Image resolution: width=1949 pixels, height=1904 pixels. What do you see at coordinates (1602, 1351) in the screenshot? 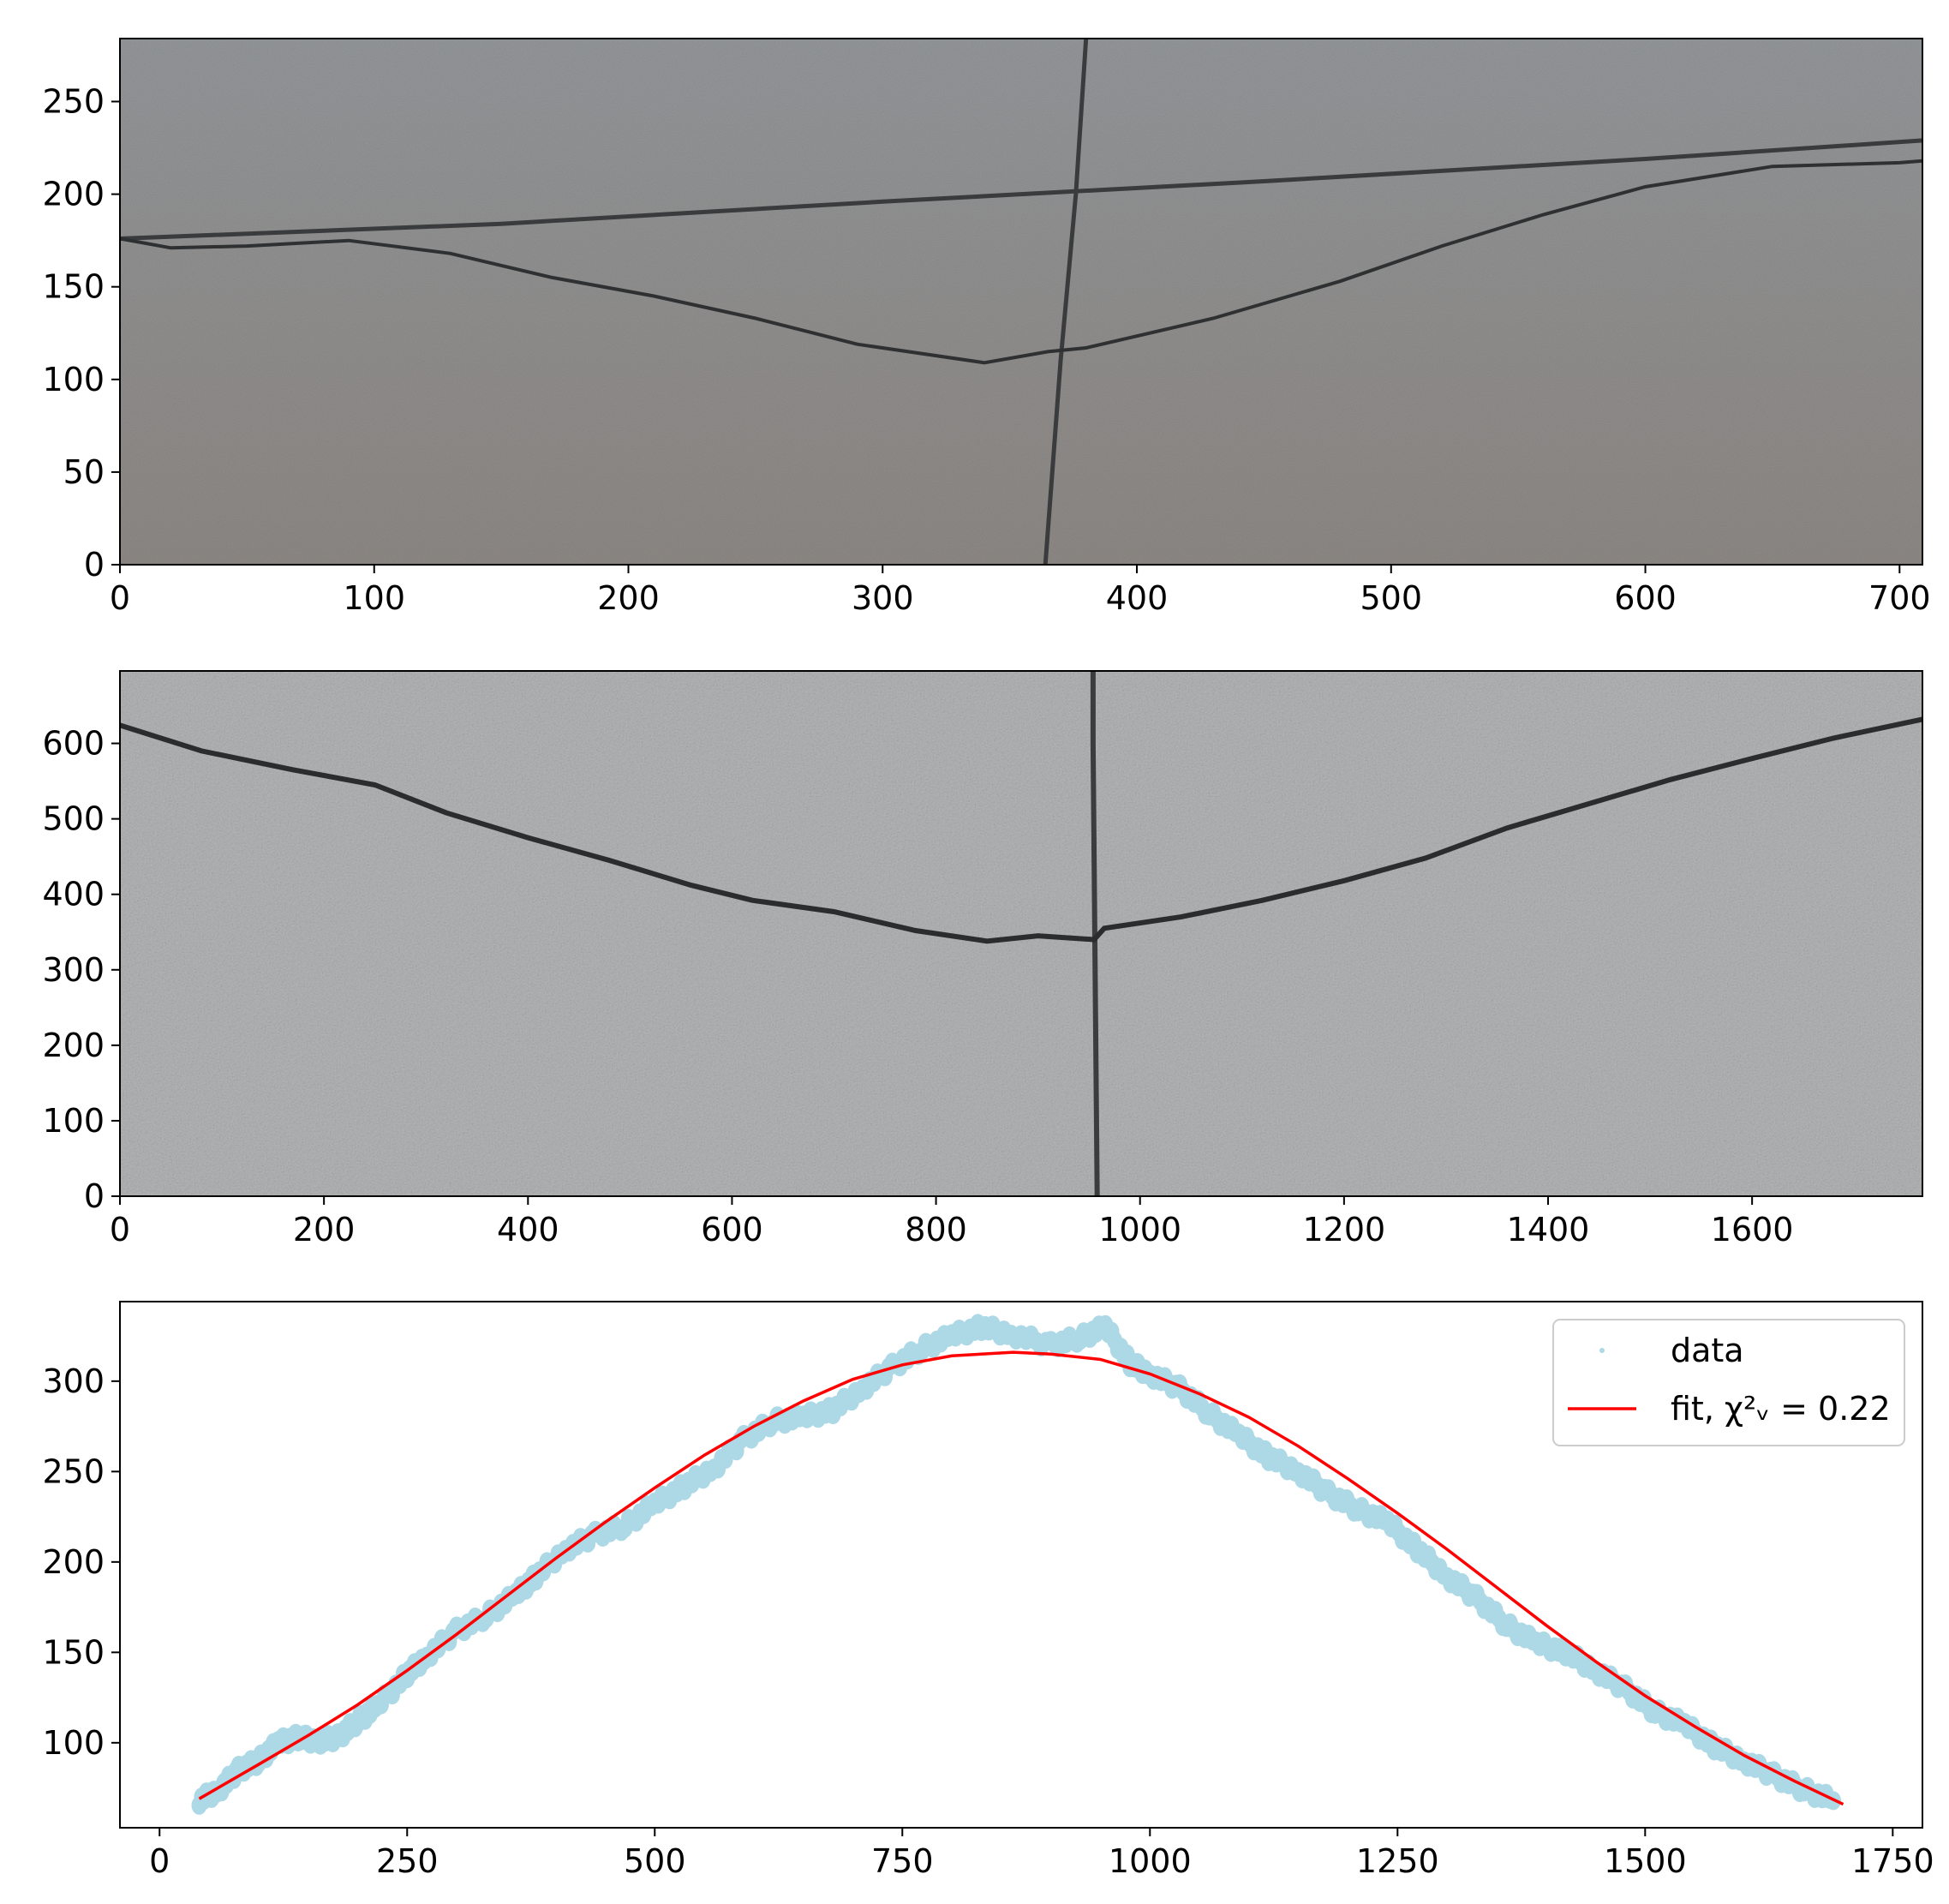
I see `legend-data-marker` at bounding box center [1602, 1351].